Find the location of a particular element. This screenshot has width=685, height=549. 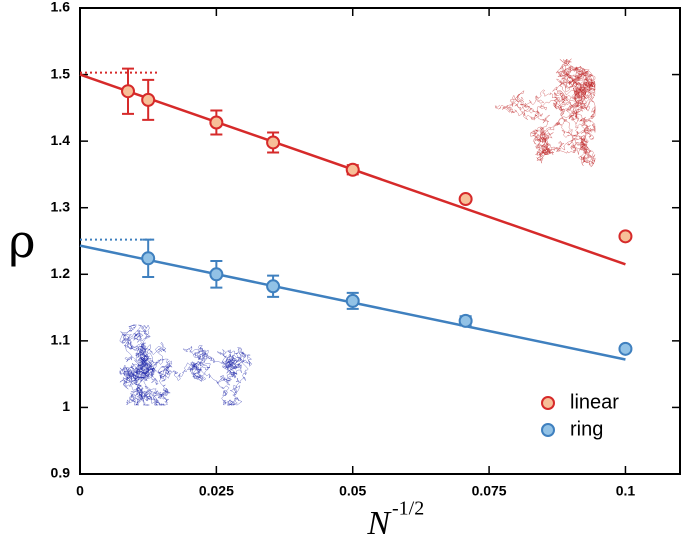

y-tick-label: 1.3 is located at coordinates (61, 206).